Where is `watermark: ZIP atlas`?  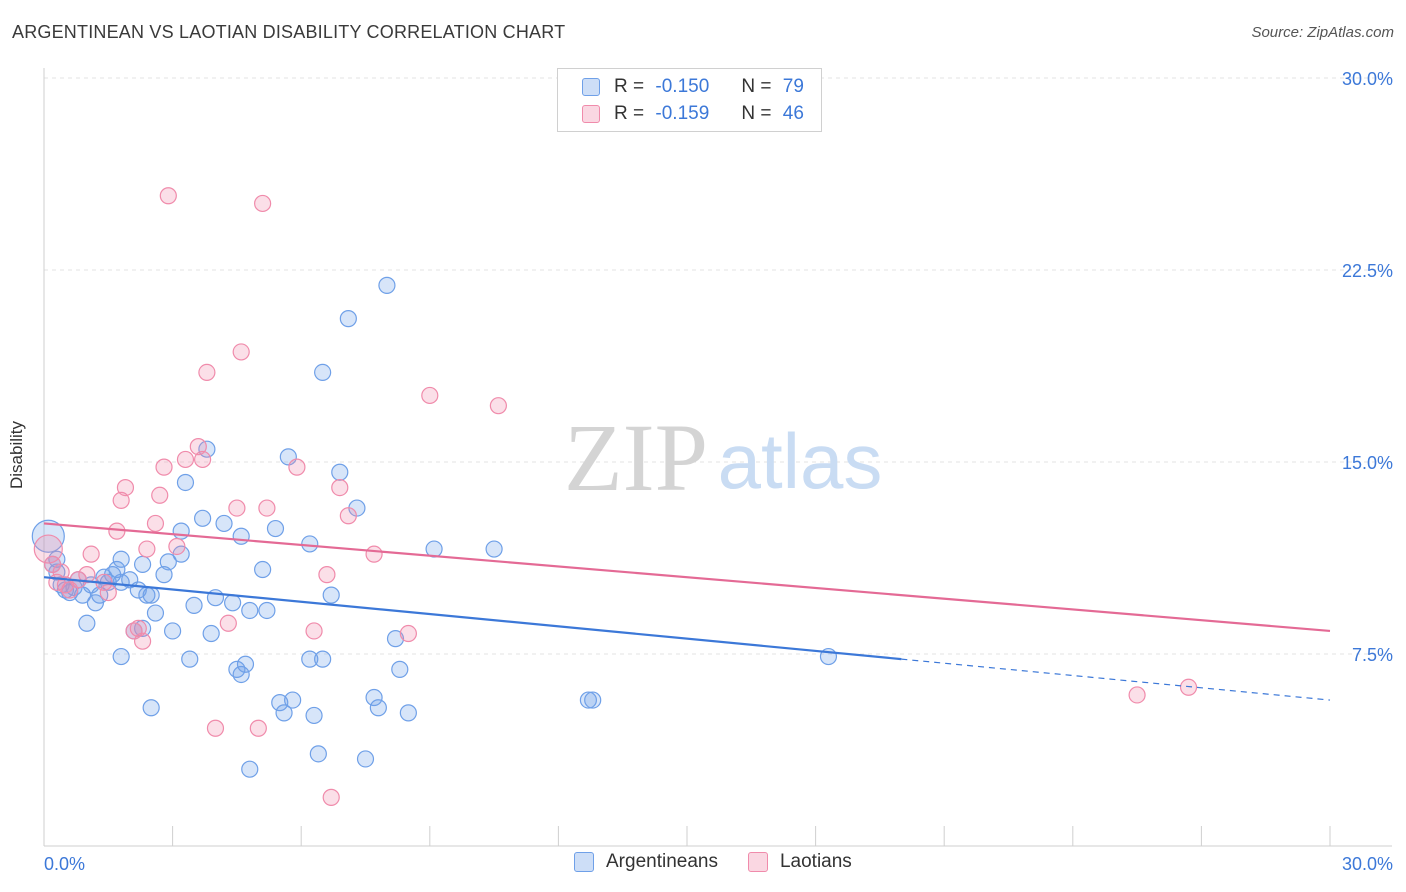
watermark: ZIP atlas is located at coordinates (723, 457).